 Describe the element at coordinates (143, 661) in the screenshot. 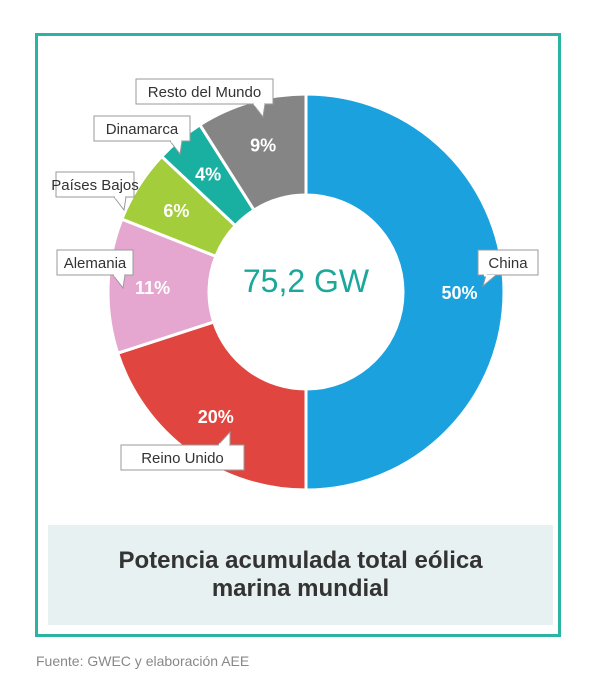

I see `source-note: Fuente: GWEC y elaboración AEE` at that location.